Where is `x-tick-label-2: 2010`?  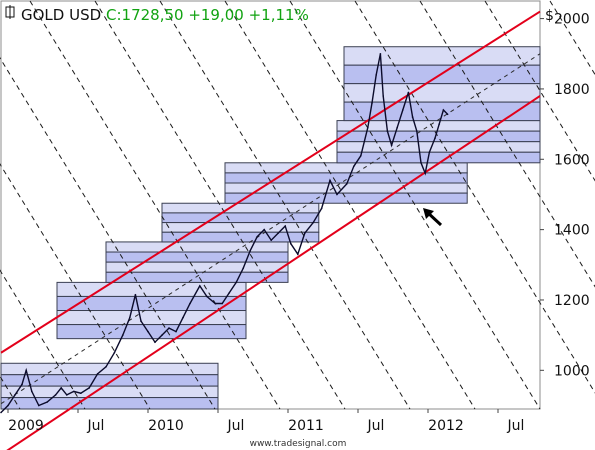
x-tick-label-2: 2010 is located at coordinates (166, 426).